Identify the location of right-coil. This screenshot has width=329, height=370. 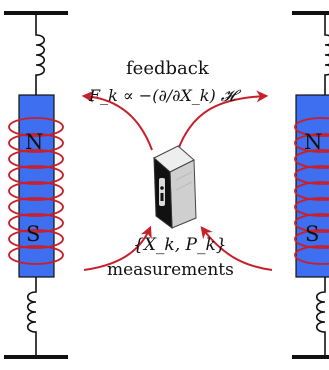
(311, 191).